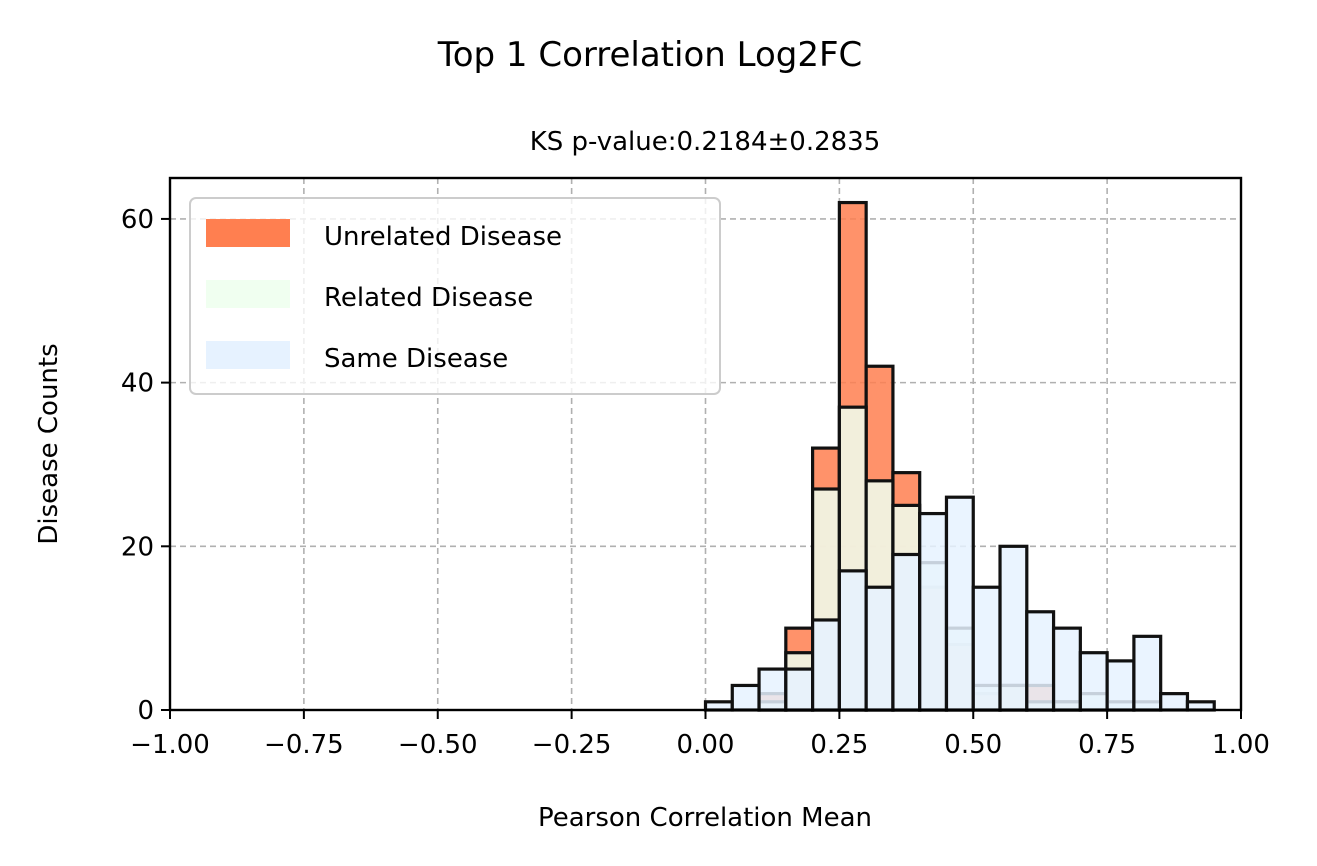 The image size is (1317, 866). Describe the element at coordinates (145, 465) in the screenshot. I see `y-axis-ticks: 0 20 40 60` at that location.